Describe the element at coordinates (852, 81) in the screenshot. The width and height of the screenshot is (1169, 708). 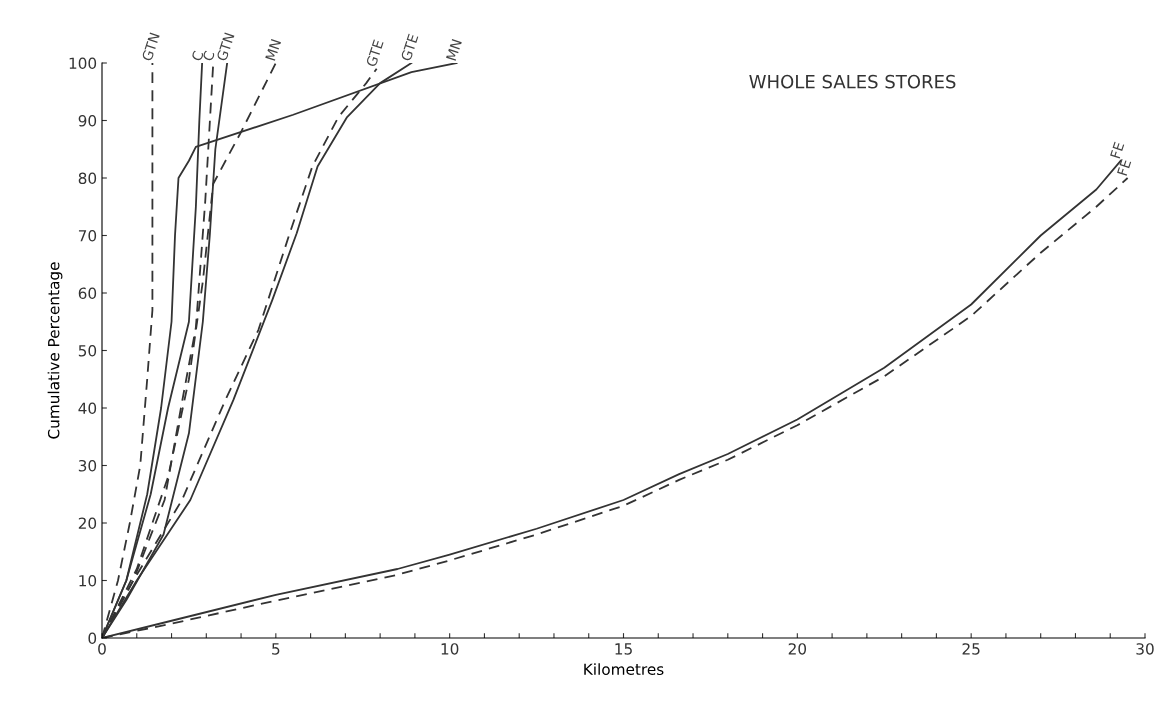
I see `annotation: WHOLE SALES STORES` at that location.